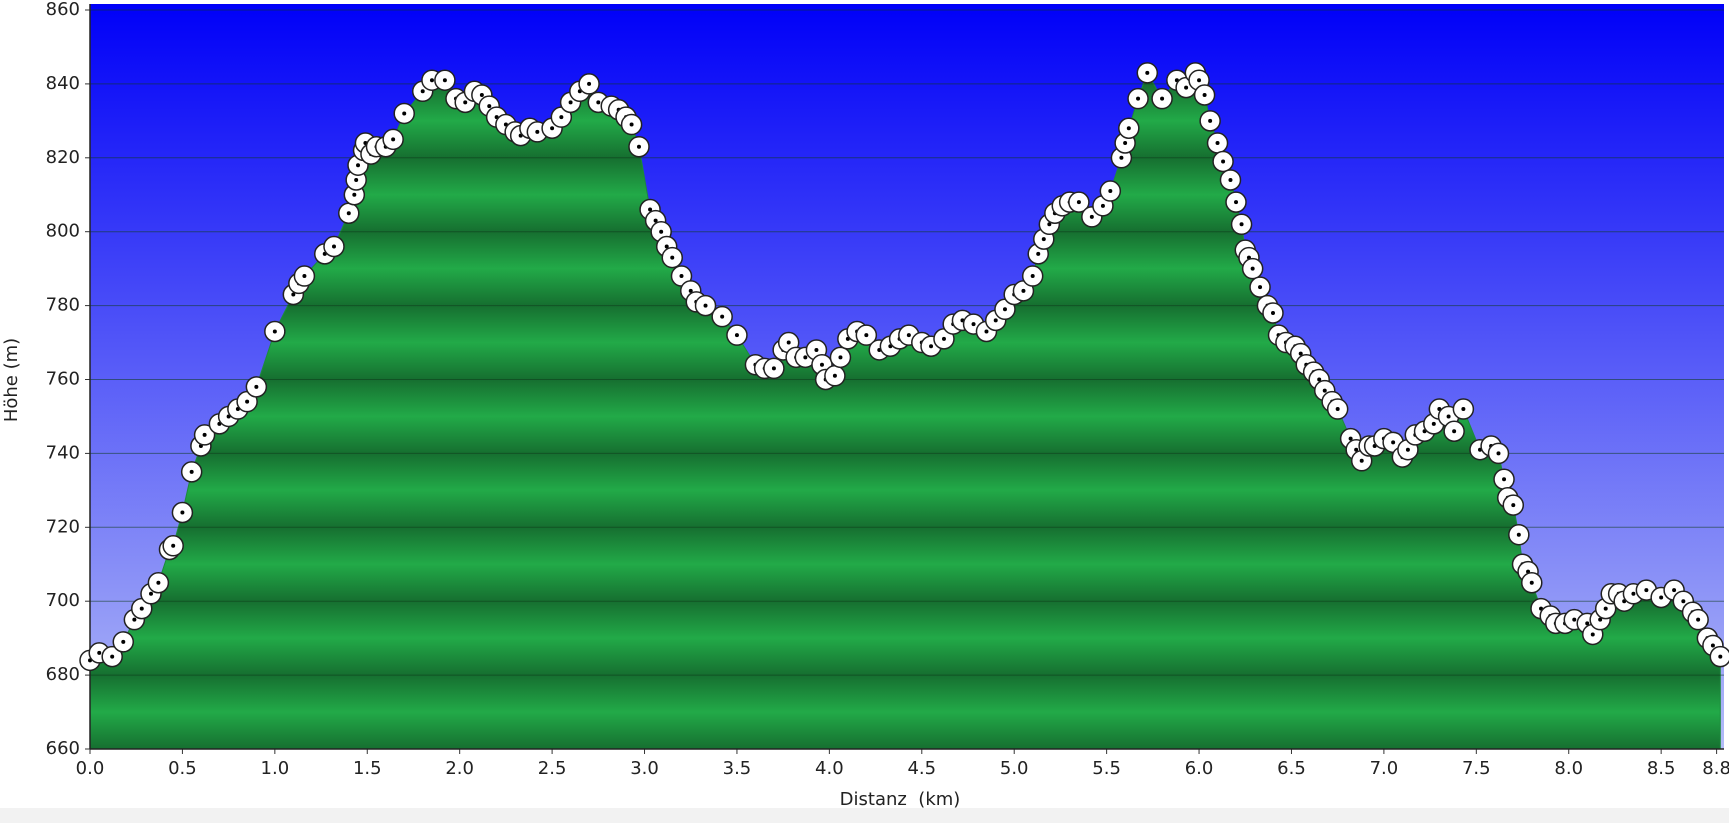 This screenshot has height=823, width=1729. What do you see at coordinates (1661, 768) in the screenshot?
I see `x-tick-label: 8.5` at bounding box center [1661, 768].